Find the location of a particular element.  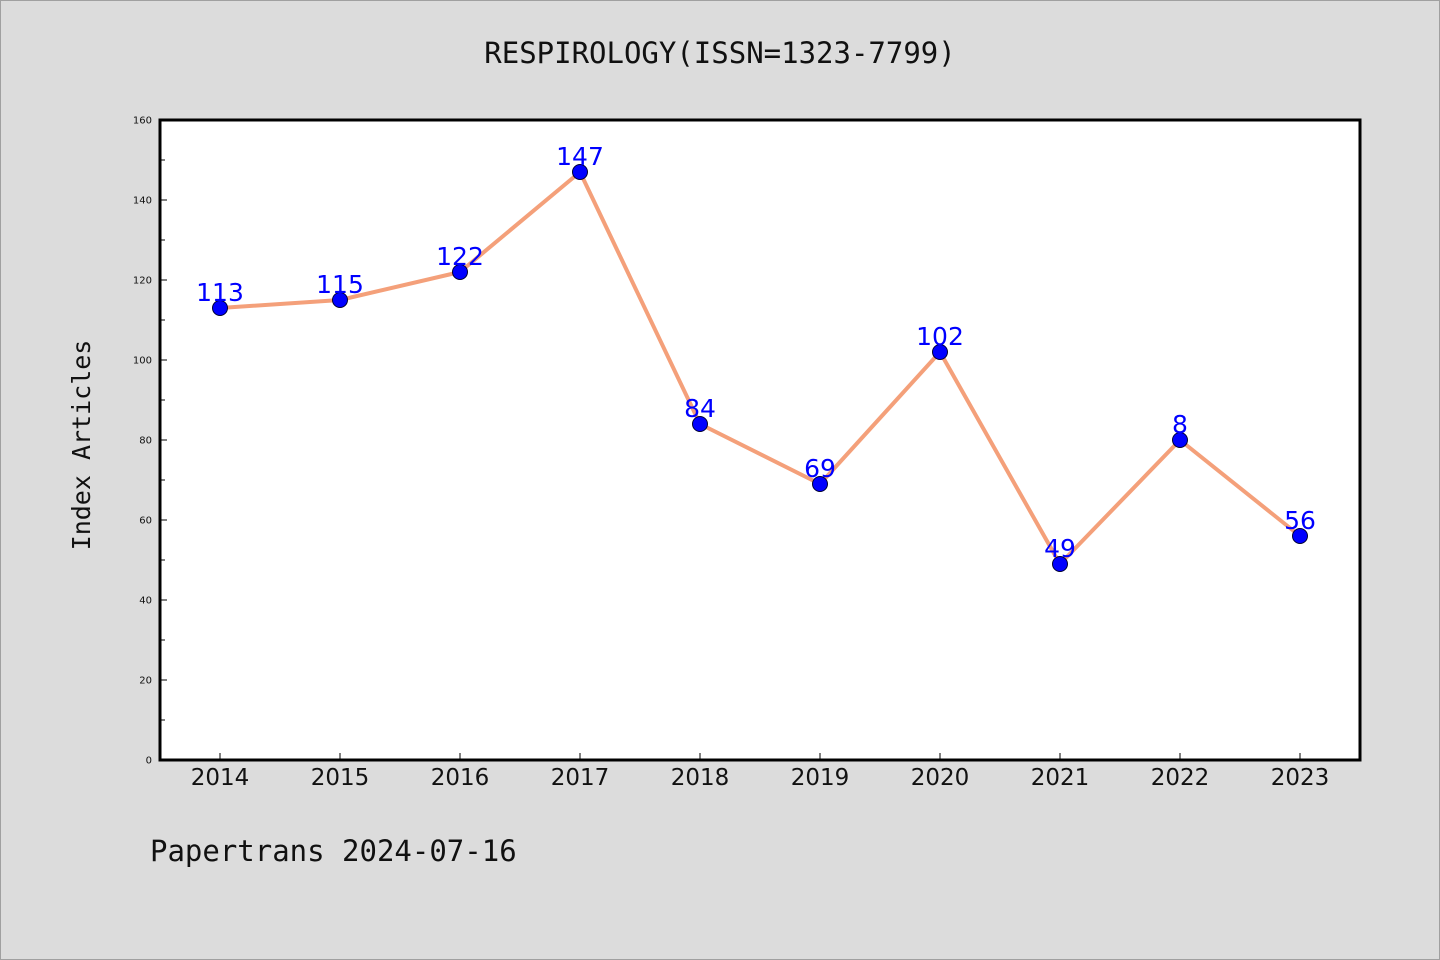

x-tick-label: 2017 is located at coordinates (580, 778).